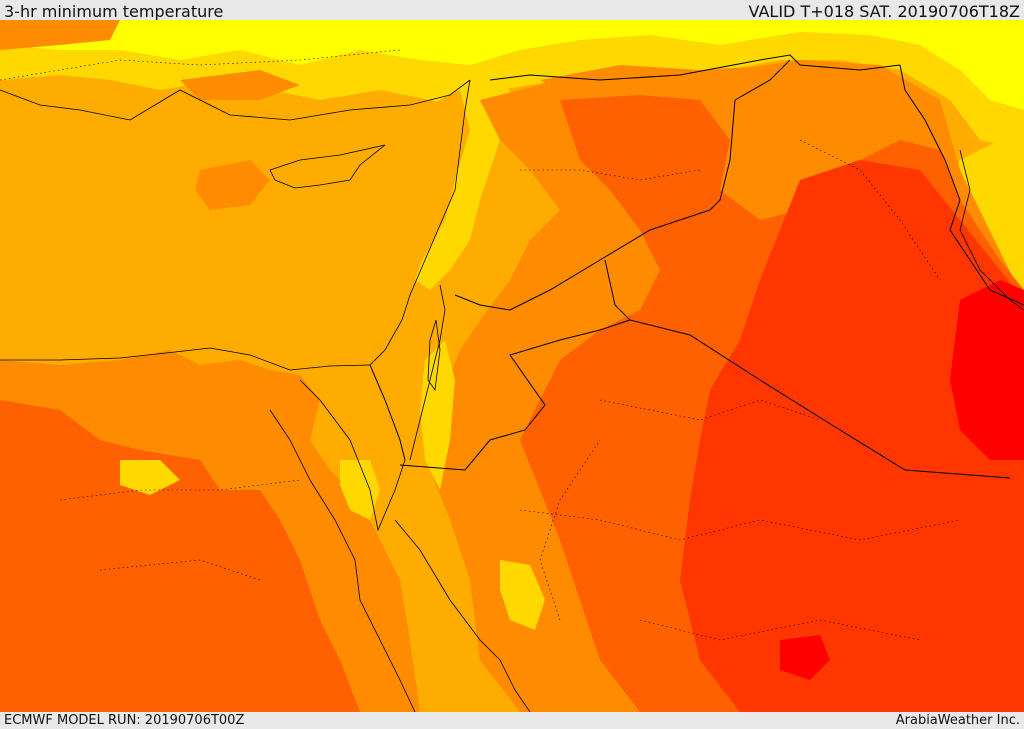 This screenshot has height=729, width=1024. I want to click on border-egypt-israel, so click(387, 412).